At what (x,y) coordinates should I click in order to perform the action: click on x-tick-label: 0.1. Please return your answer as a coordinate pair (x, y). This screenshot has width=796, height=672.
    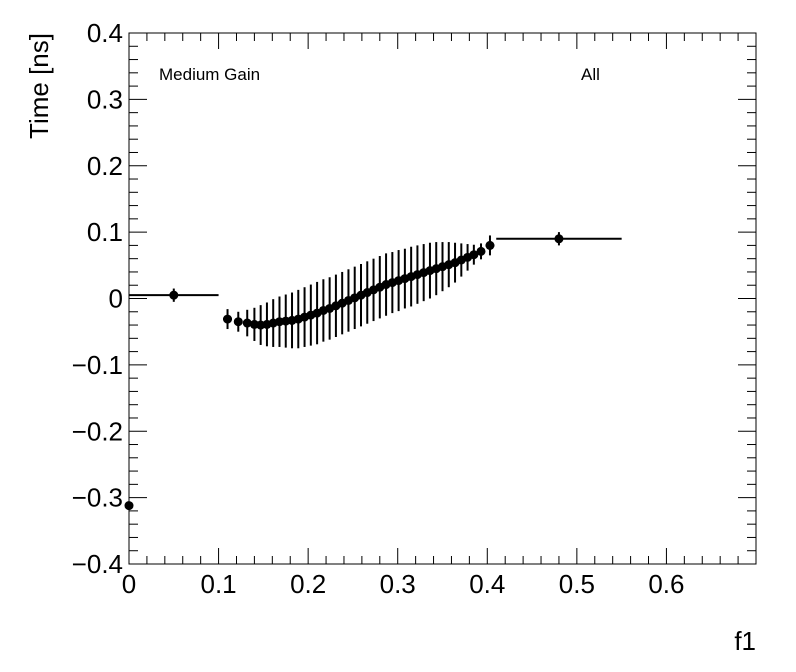
    Looking at the image, I should click on (218, 584).